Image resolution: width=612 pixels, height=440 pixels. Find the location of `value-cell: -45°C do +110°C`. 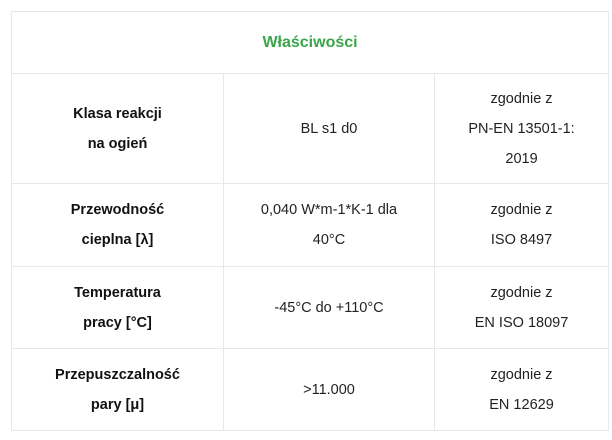

value-cell: -45°C do +110°C is located at coordinates (329, 307).